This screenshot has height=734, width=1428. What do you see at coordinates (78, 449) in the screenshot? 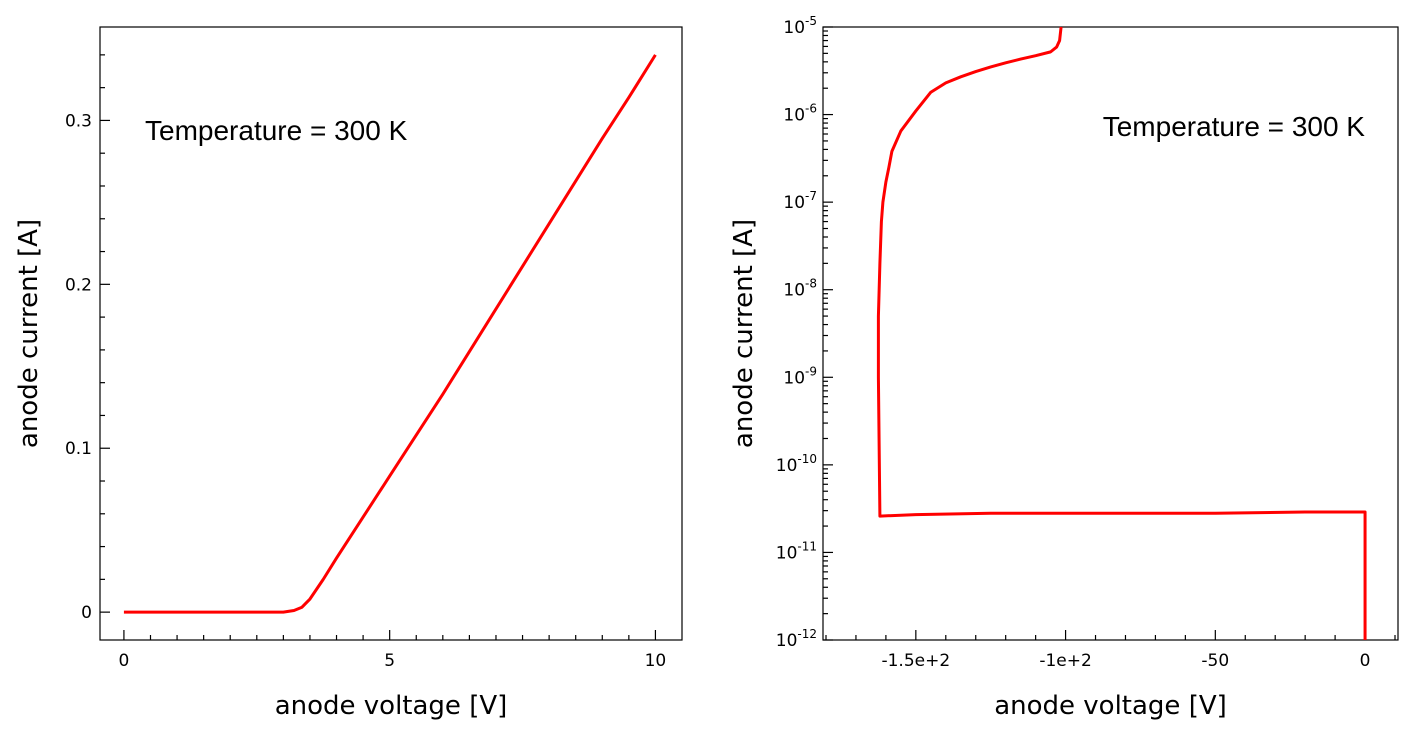
I see `y-tick-label: 0.1` at bounding box center [78, 449].